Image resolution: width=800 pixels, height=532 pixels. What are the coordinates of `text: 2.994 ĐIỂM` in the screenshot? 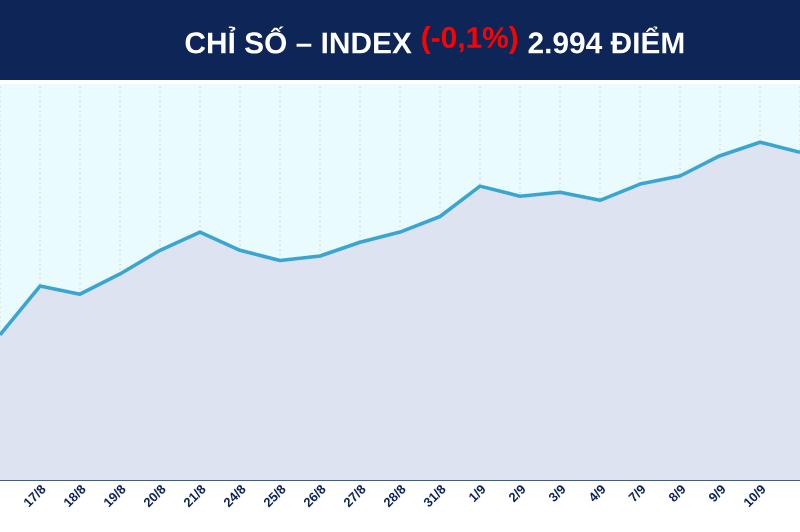 It's located at (606, 40).